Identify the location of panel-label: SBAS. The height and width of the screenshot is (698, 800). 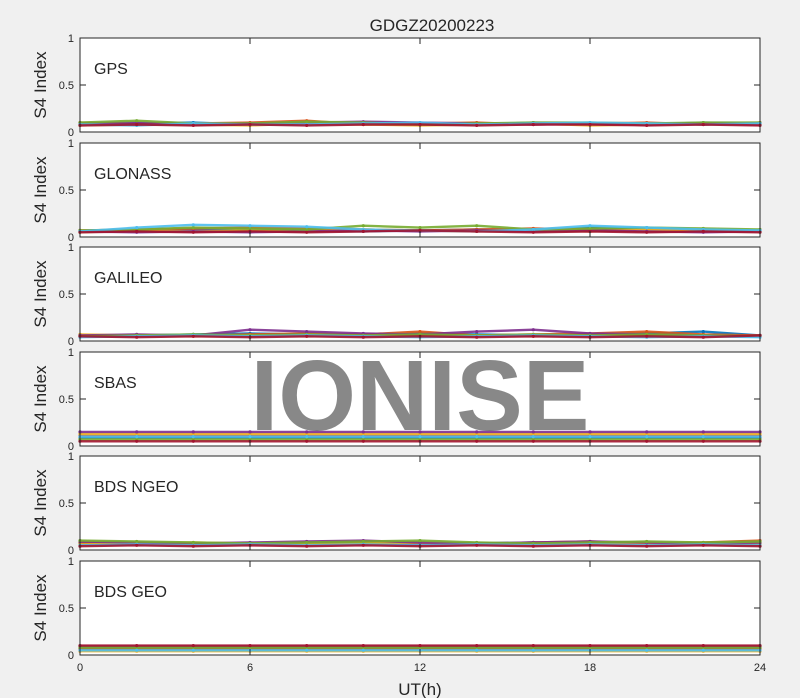
(115, 383).